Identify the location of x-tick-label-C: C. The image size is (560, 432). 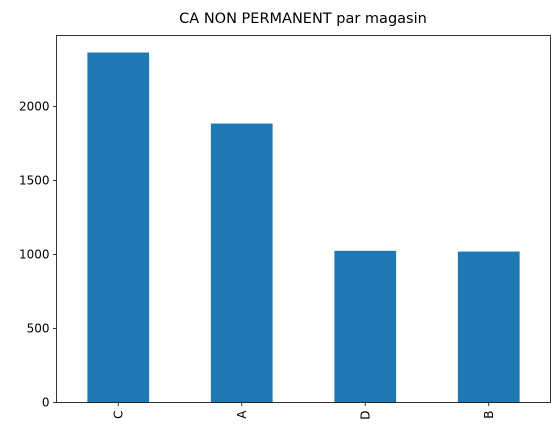
(118, 415).